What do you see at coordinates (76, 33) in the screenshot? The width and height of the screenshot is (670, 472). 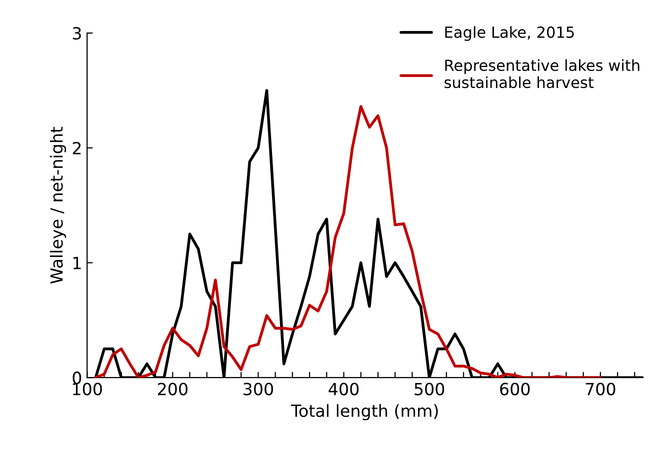 I see `y-tick-label: 3` at bounding box center [76, 33].